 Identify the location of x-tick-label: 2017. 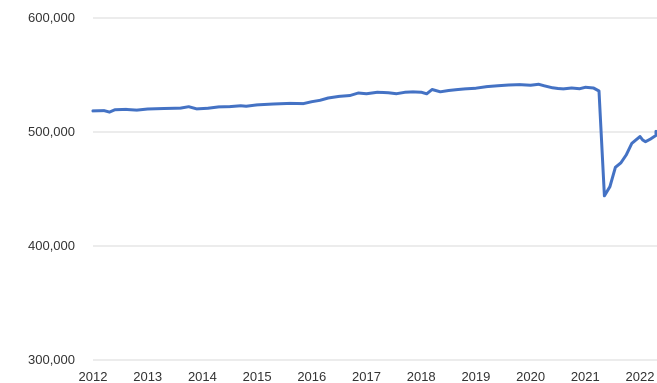
(366, 376).